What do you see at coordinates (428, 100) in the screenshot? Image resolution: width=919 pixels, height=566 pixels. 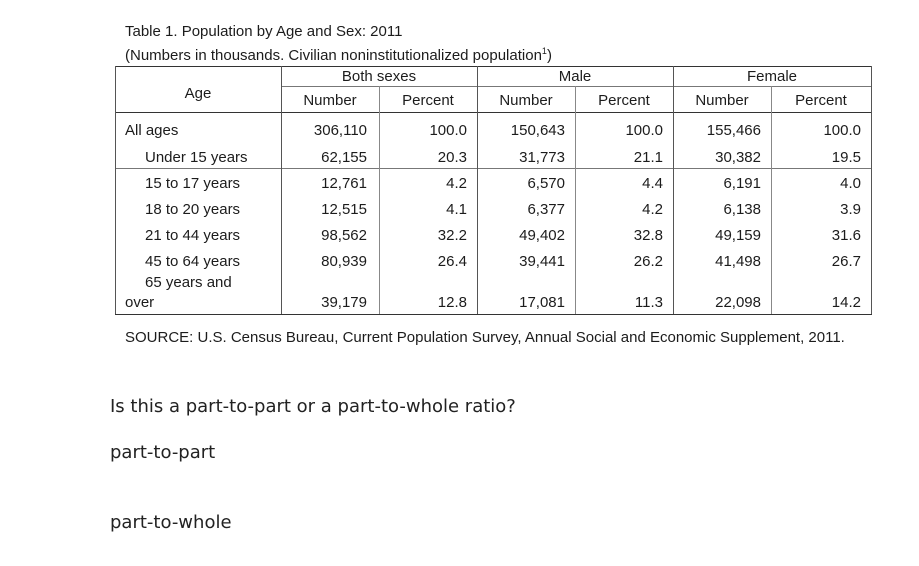 I see `subheader-both-percent: Percent` at bounding box center [428, 100].